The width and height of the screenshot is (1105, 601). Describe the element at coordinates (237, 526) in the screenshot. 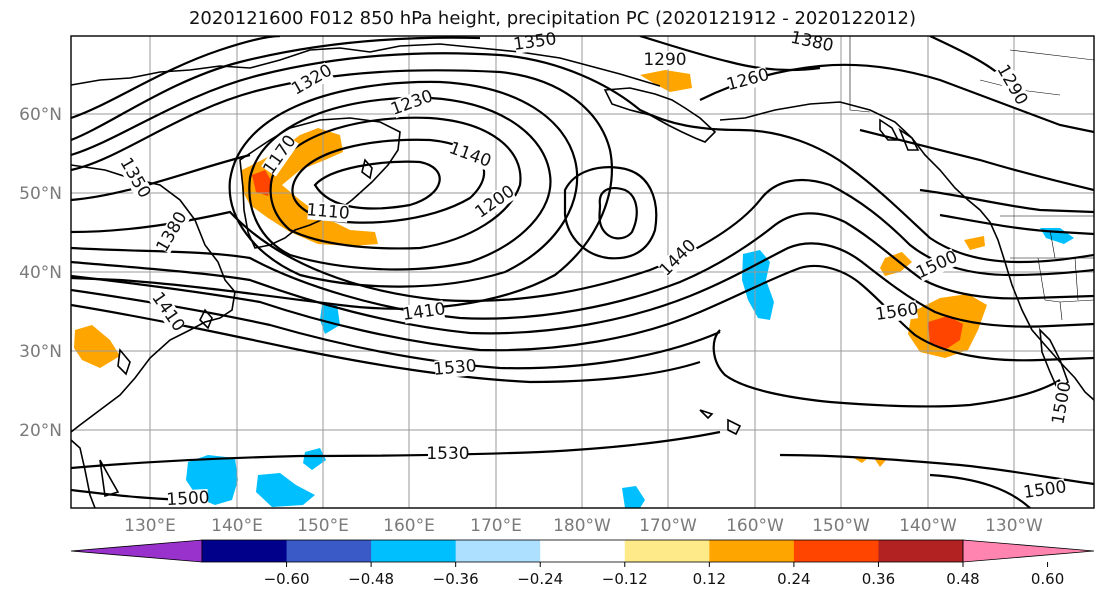

I see `lon-label: 140°E` at that location.